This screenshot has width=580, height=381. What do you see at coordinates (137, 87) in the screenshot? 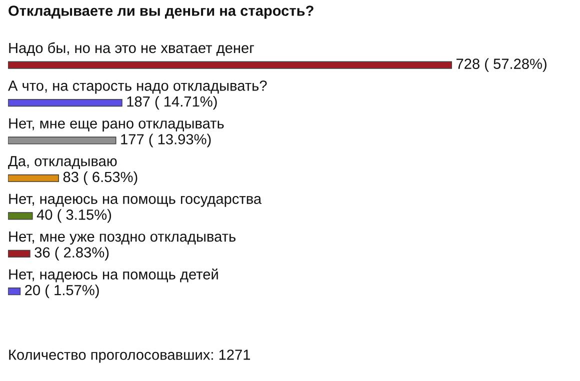
I see `y-tick-label: А что, на старость надо откладывать?` at bounding box center [137, 87].